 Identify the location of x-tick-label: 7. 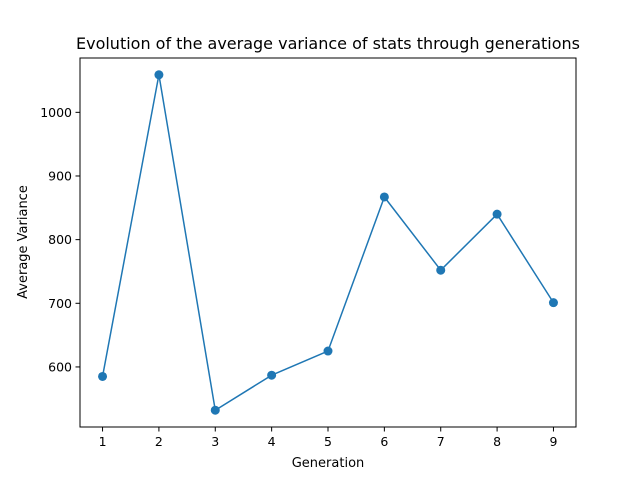
(441, 441).